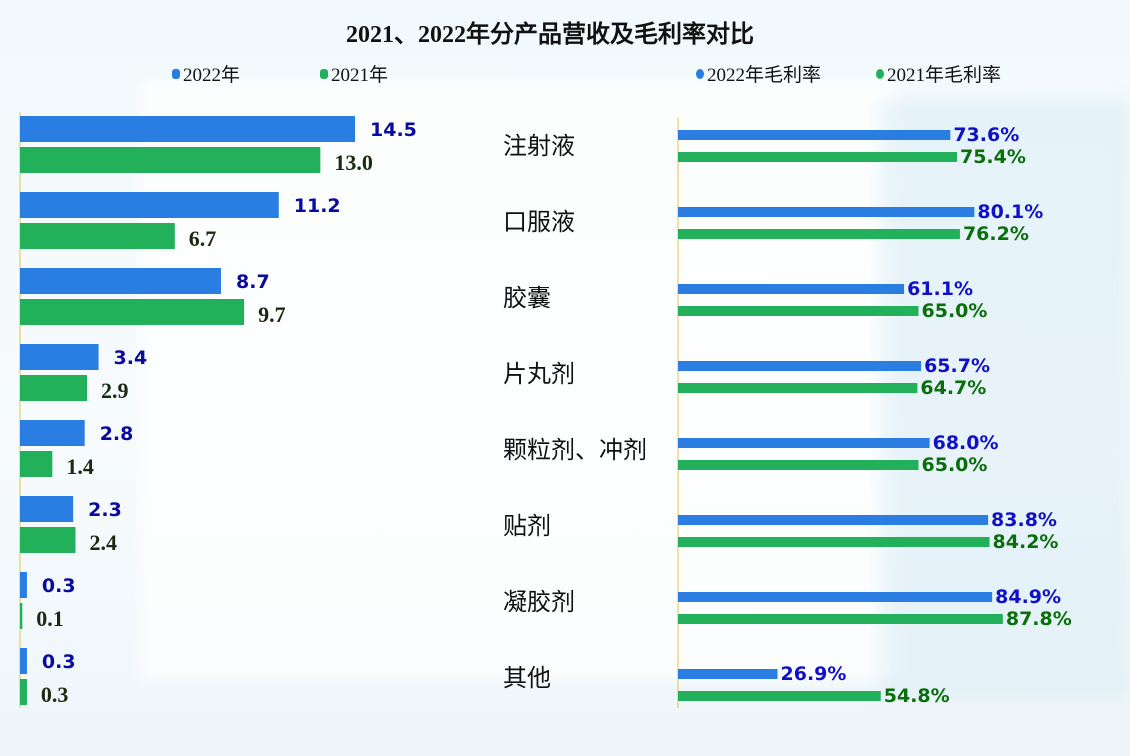 The width and height of the screenshot is (1130, 756). I want to click on legend-label: 2022年毛利率, so click(764, 75).